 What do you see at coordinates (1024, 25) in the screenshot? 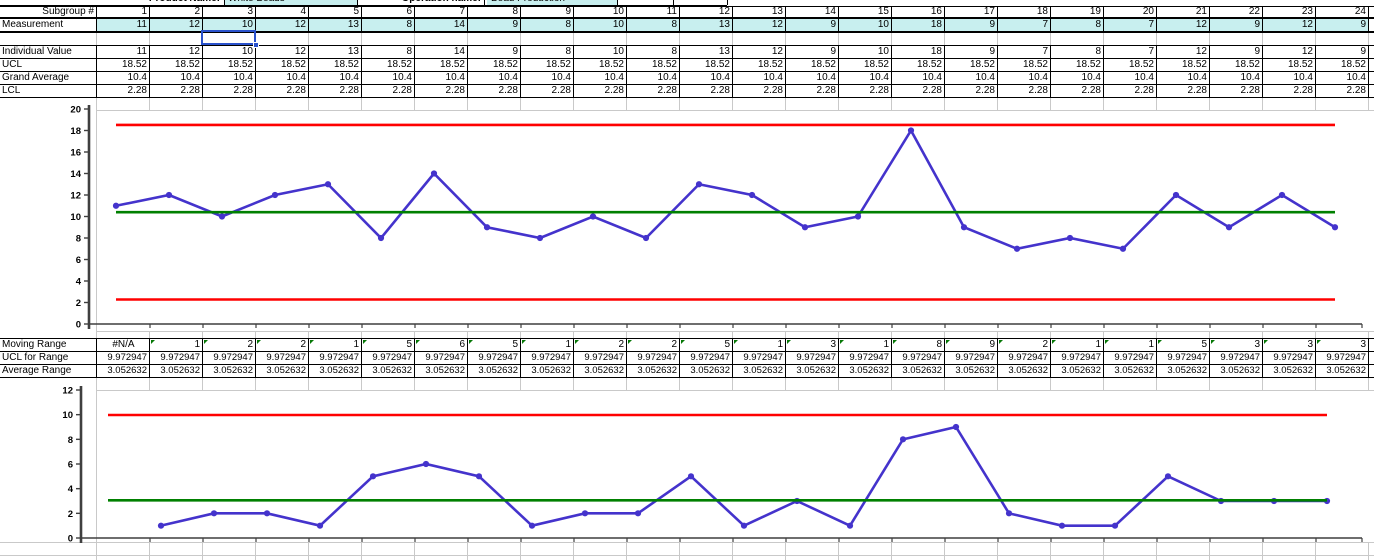
I see `cell-measurement-18: 7` at bounding box center [1024, 25].